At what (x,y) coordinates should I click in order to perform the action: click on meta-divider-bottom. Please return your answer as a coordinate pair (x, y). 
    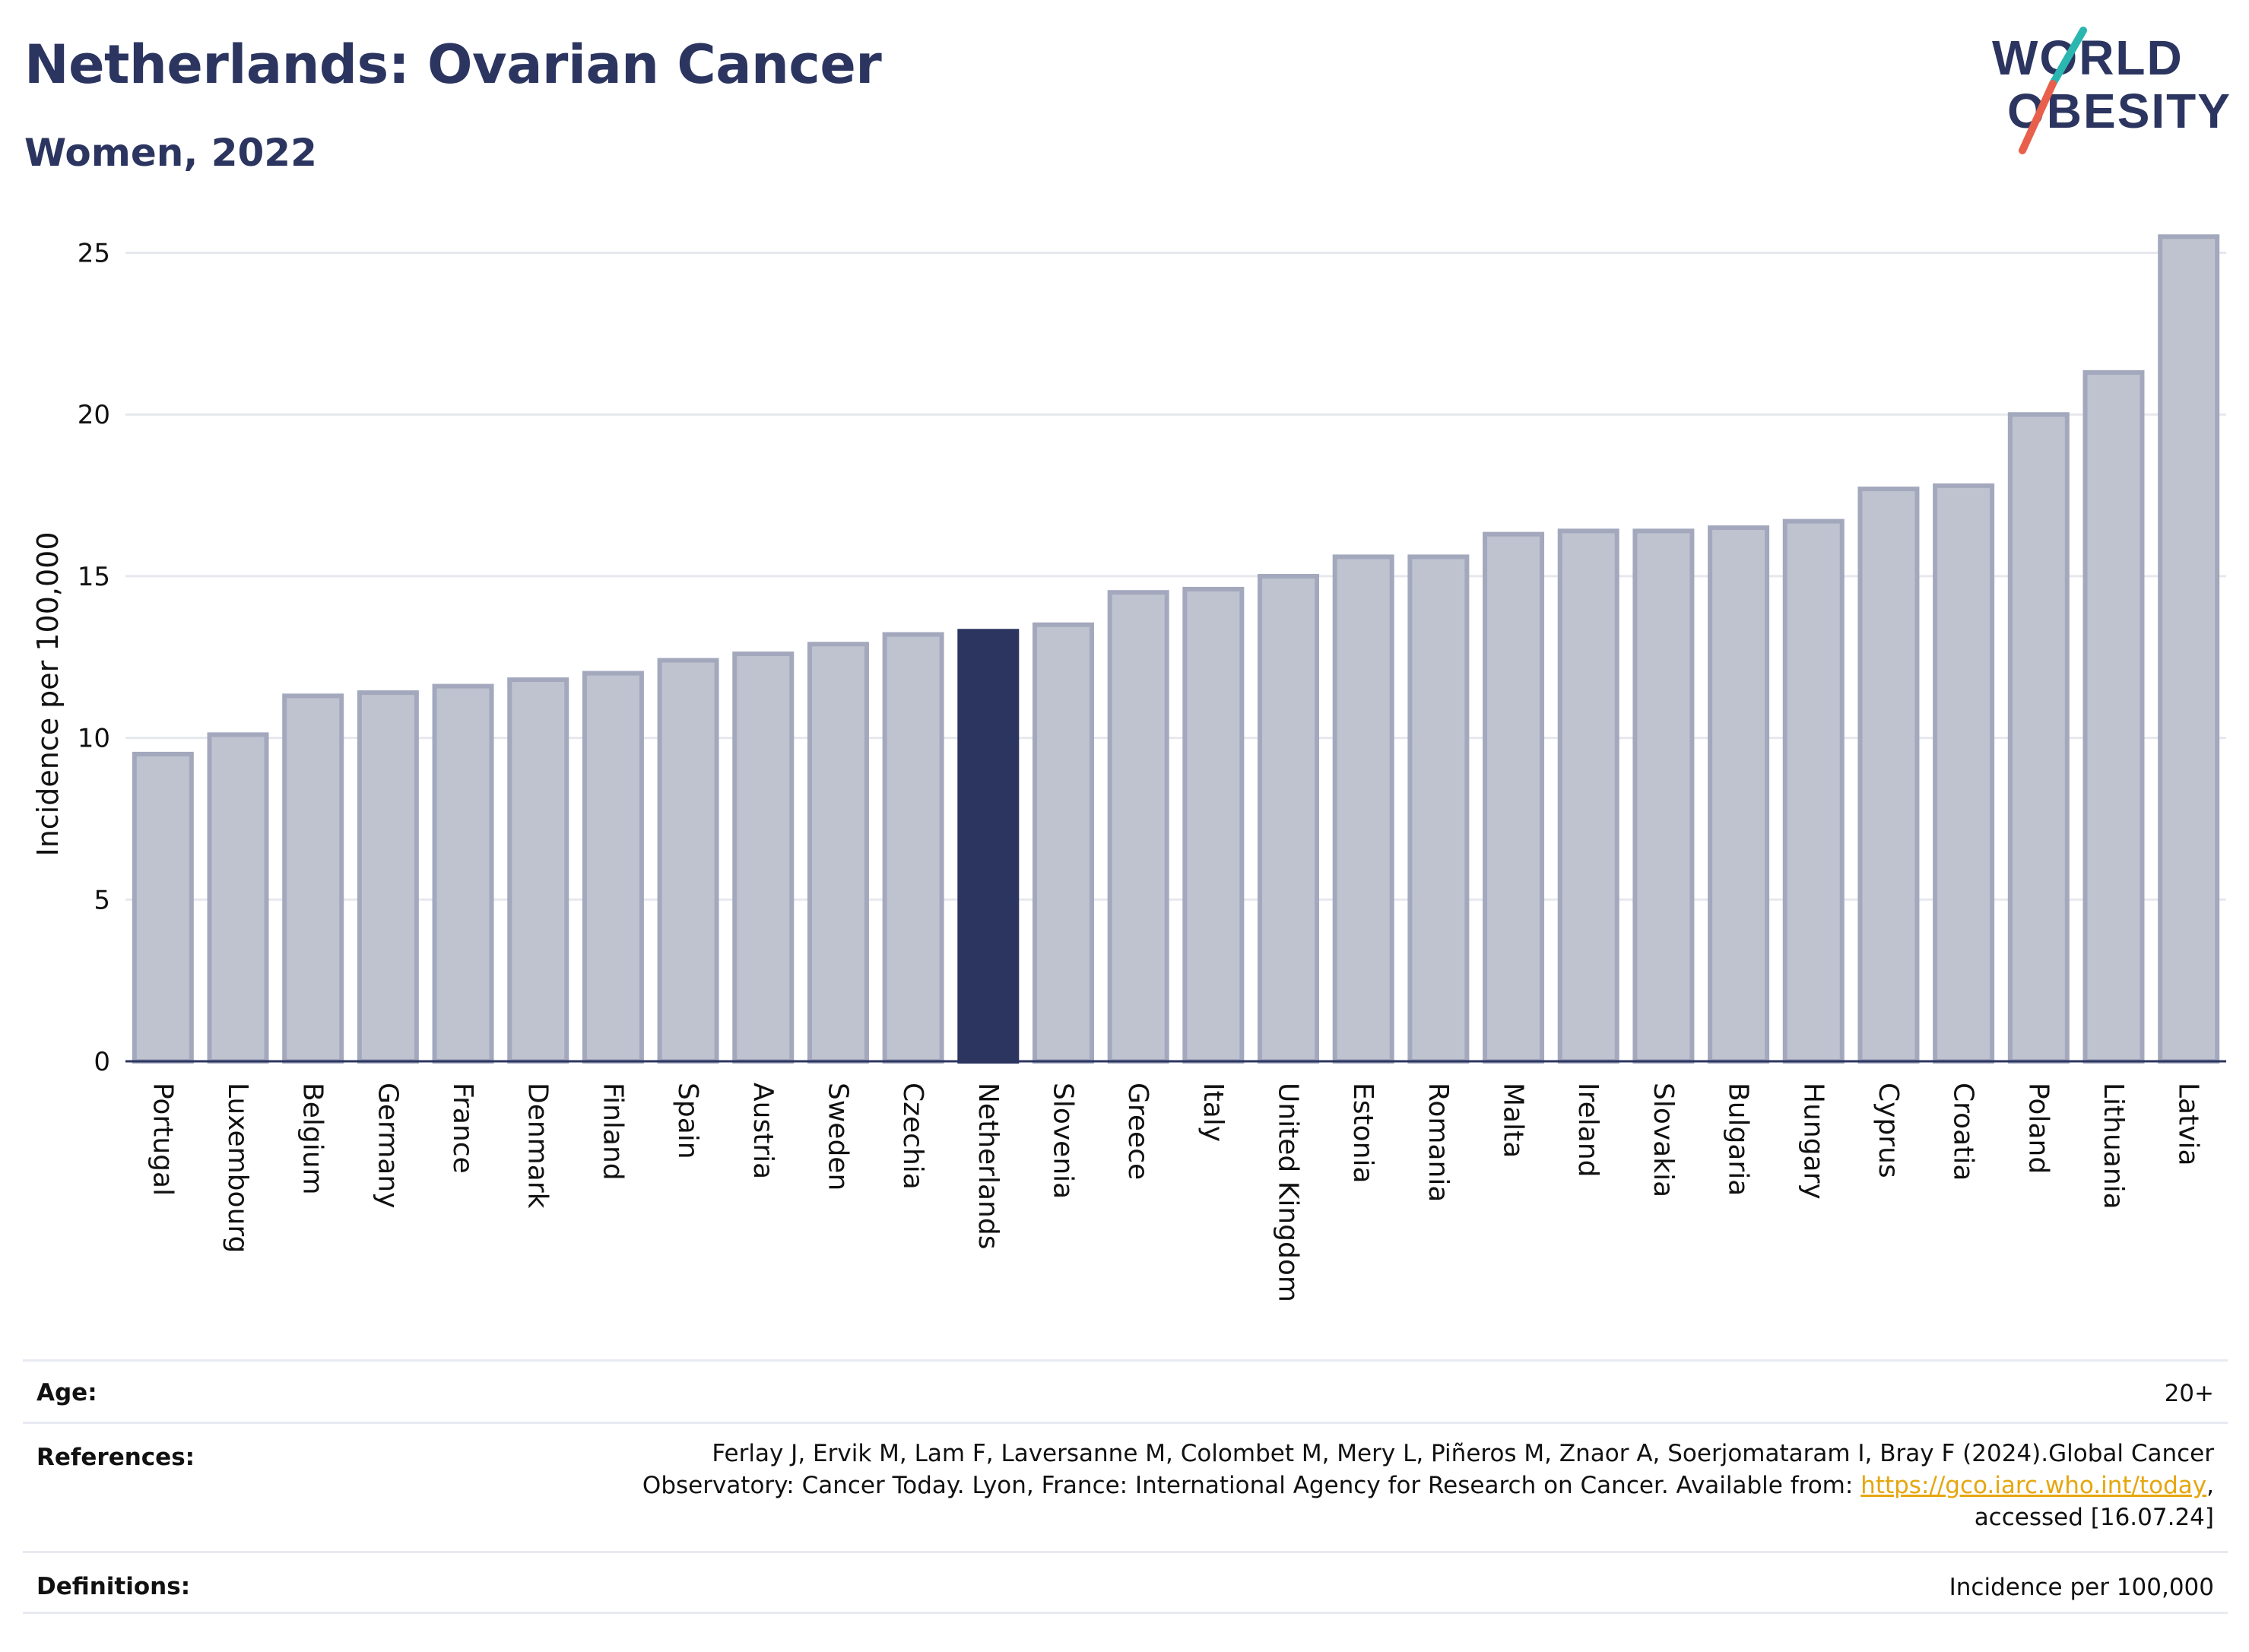
    Looking at the image, I should click on (1125, 1613).